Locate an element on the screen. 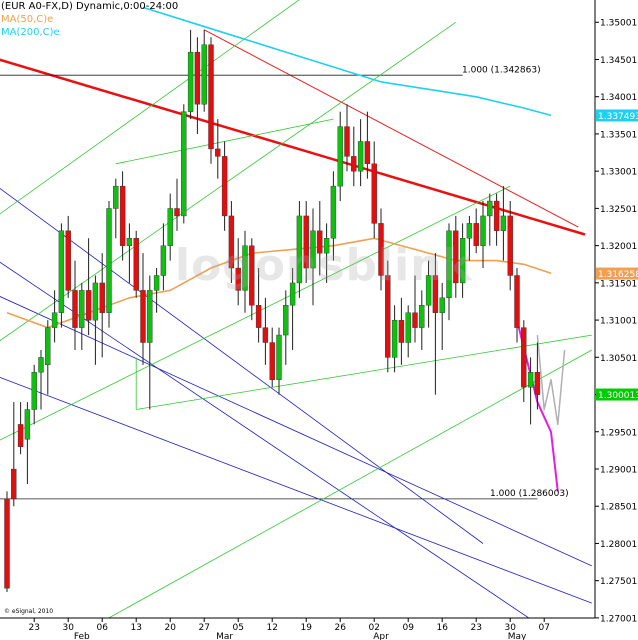  price-tag-label: 1.337493 is located at coordinates (618, 117).